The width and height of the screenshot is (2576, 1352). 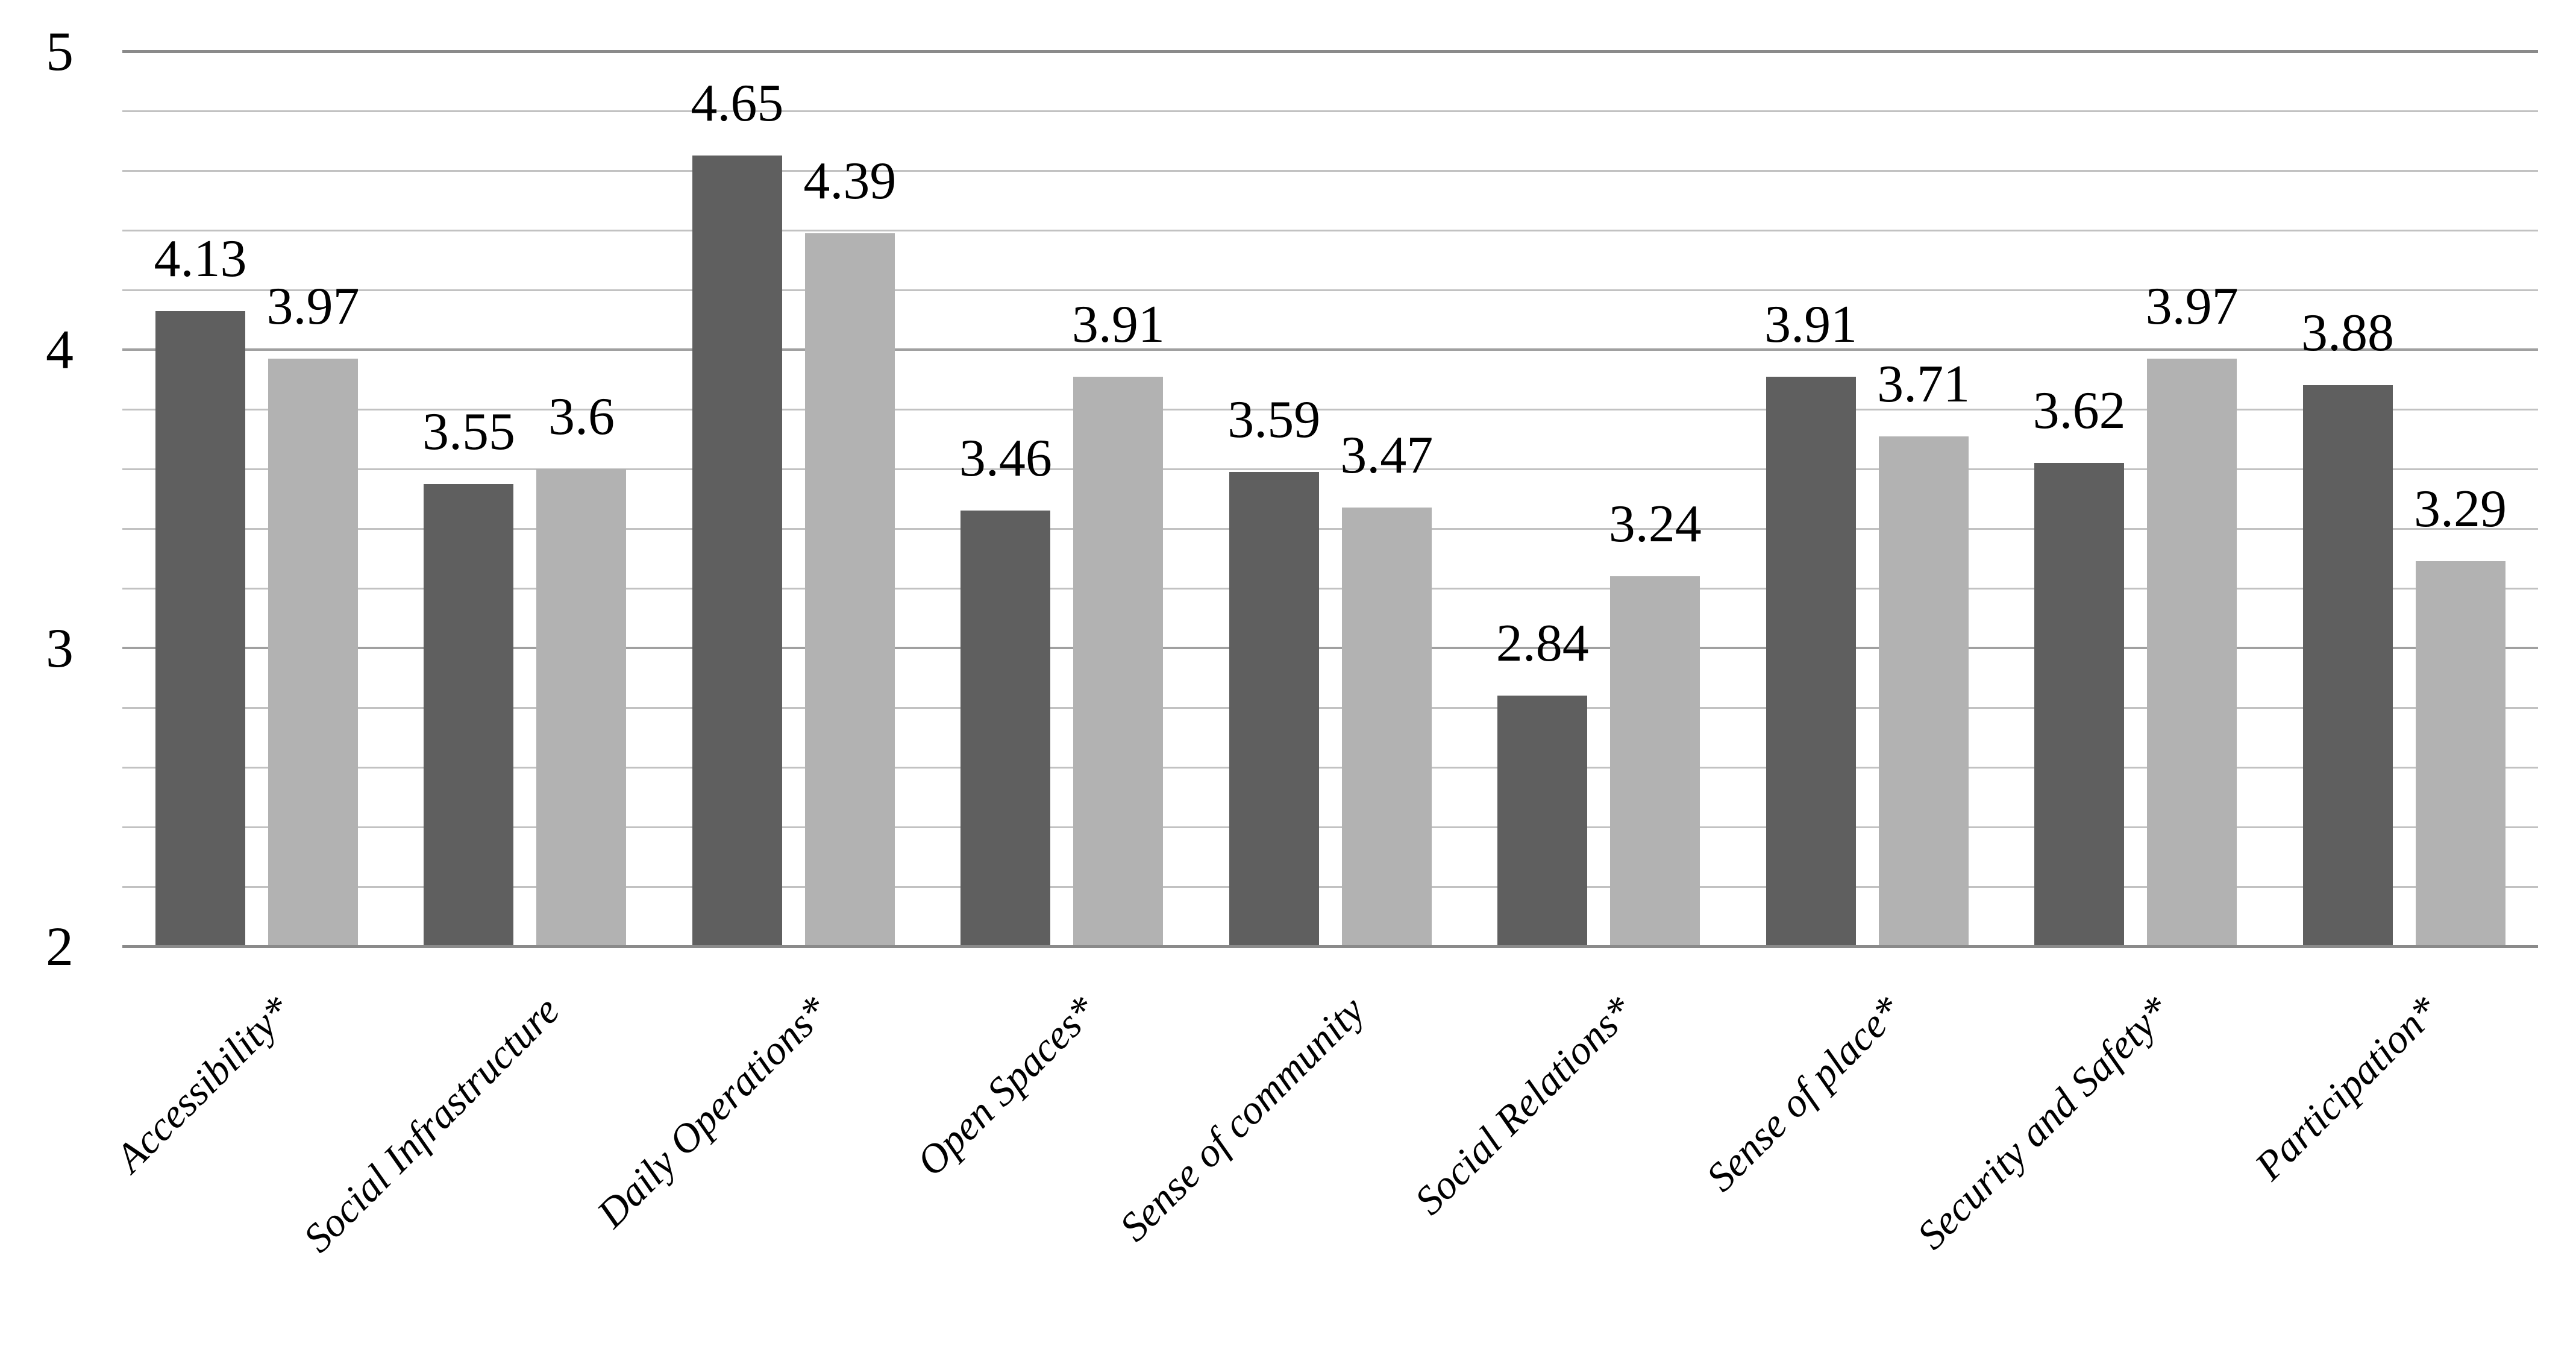 What do you see at coordinates (60, 946) in the screenshot?
I see `y-tick-label: 2` at bounding box center [60, 946].